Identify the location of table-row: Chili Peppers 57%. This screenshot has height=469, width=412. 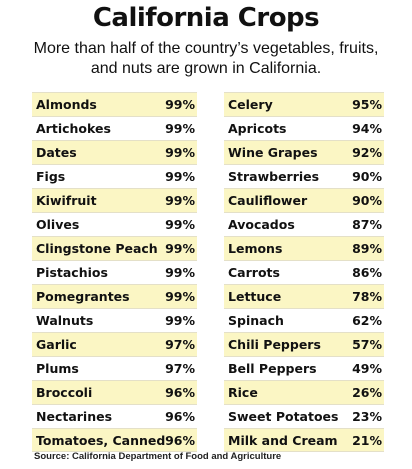
(304, 344).